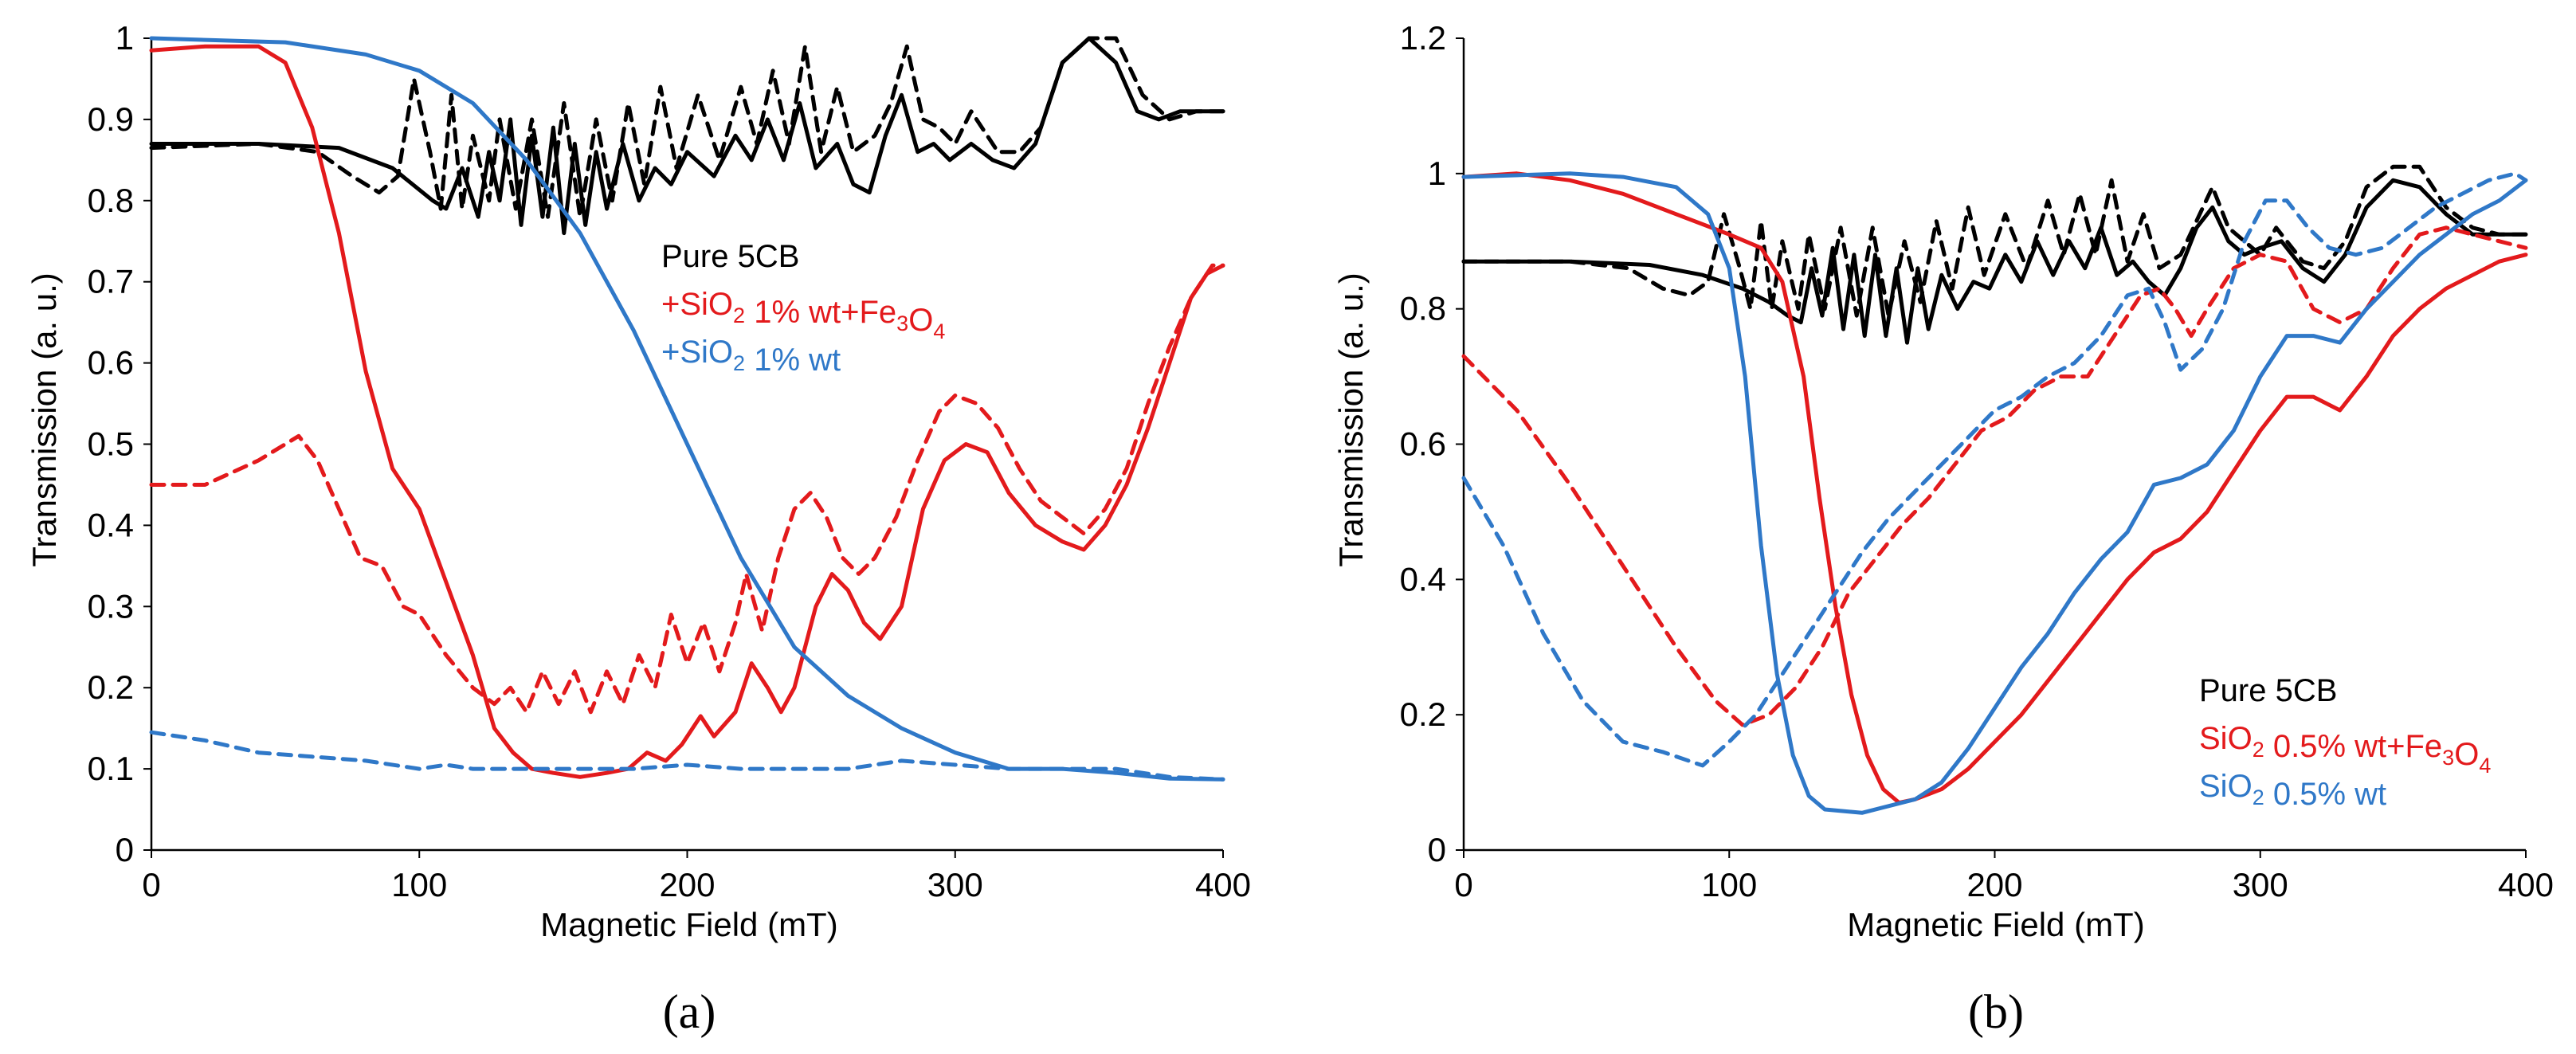  I want to click on legend-entry: +SiO2 1% wt, so click(751, 356).